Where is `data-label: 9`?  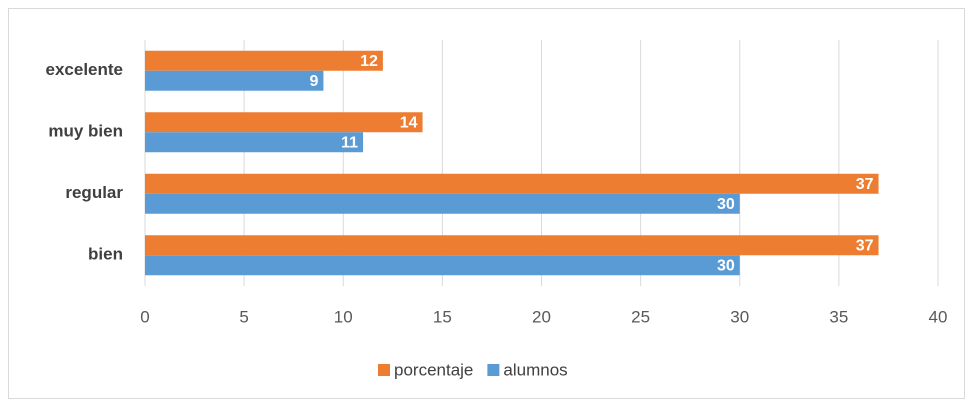 data-label: 9 is located at coordinates (314, 81).